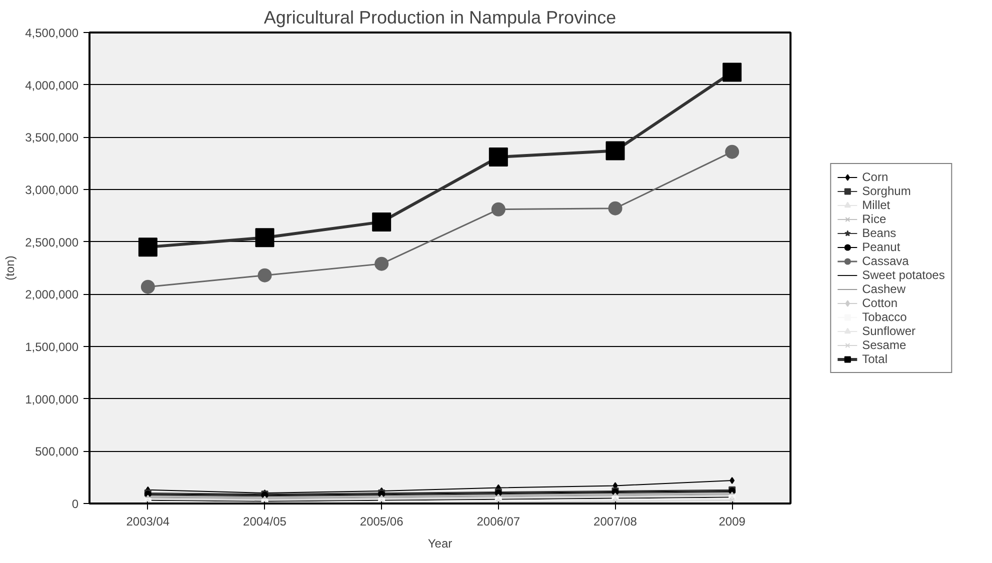 The image size is (992, 563). Describe the element at coordinates (440, 543) in the screenshot. I see `x-axis-title: Year` at that location.